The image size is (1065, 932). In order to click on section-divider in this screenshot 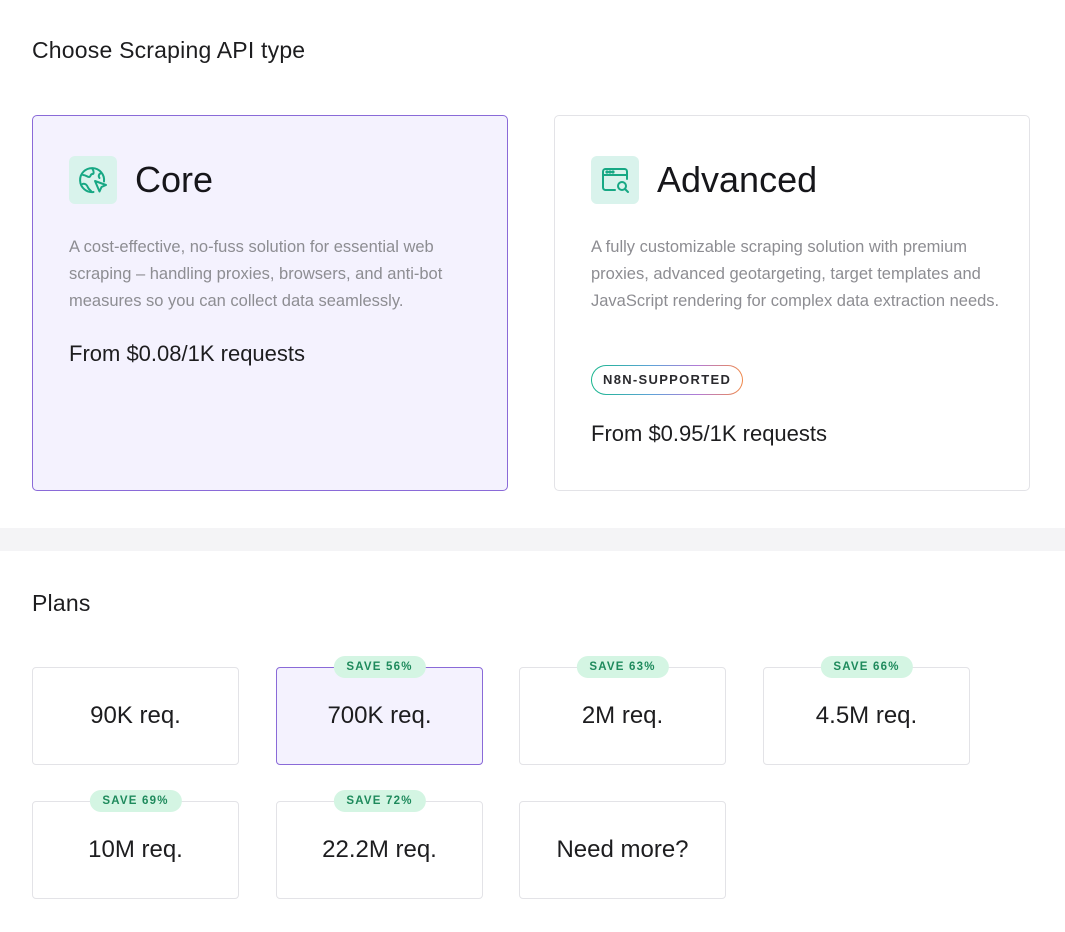, I will do `click(532, 539)`.